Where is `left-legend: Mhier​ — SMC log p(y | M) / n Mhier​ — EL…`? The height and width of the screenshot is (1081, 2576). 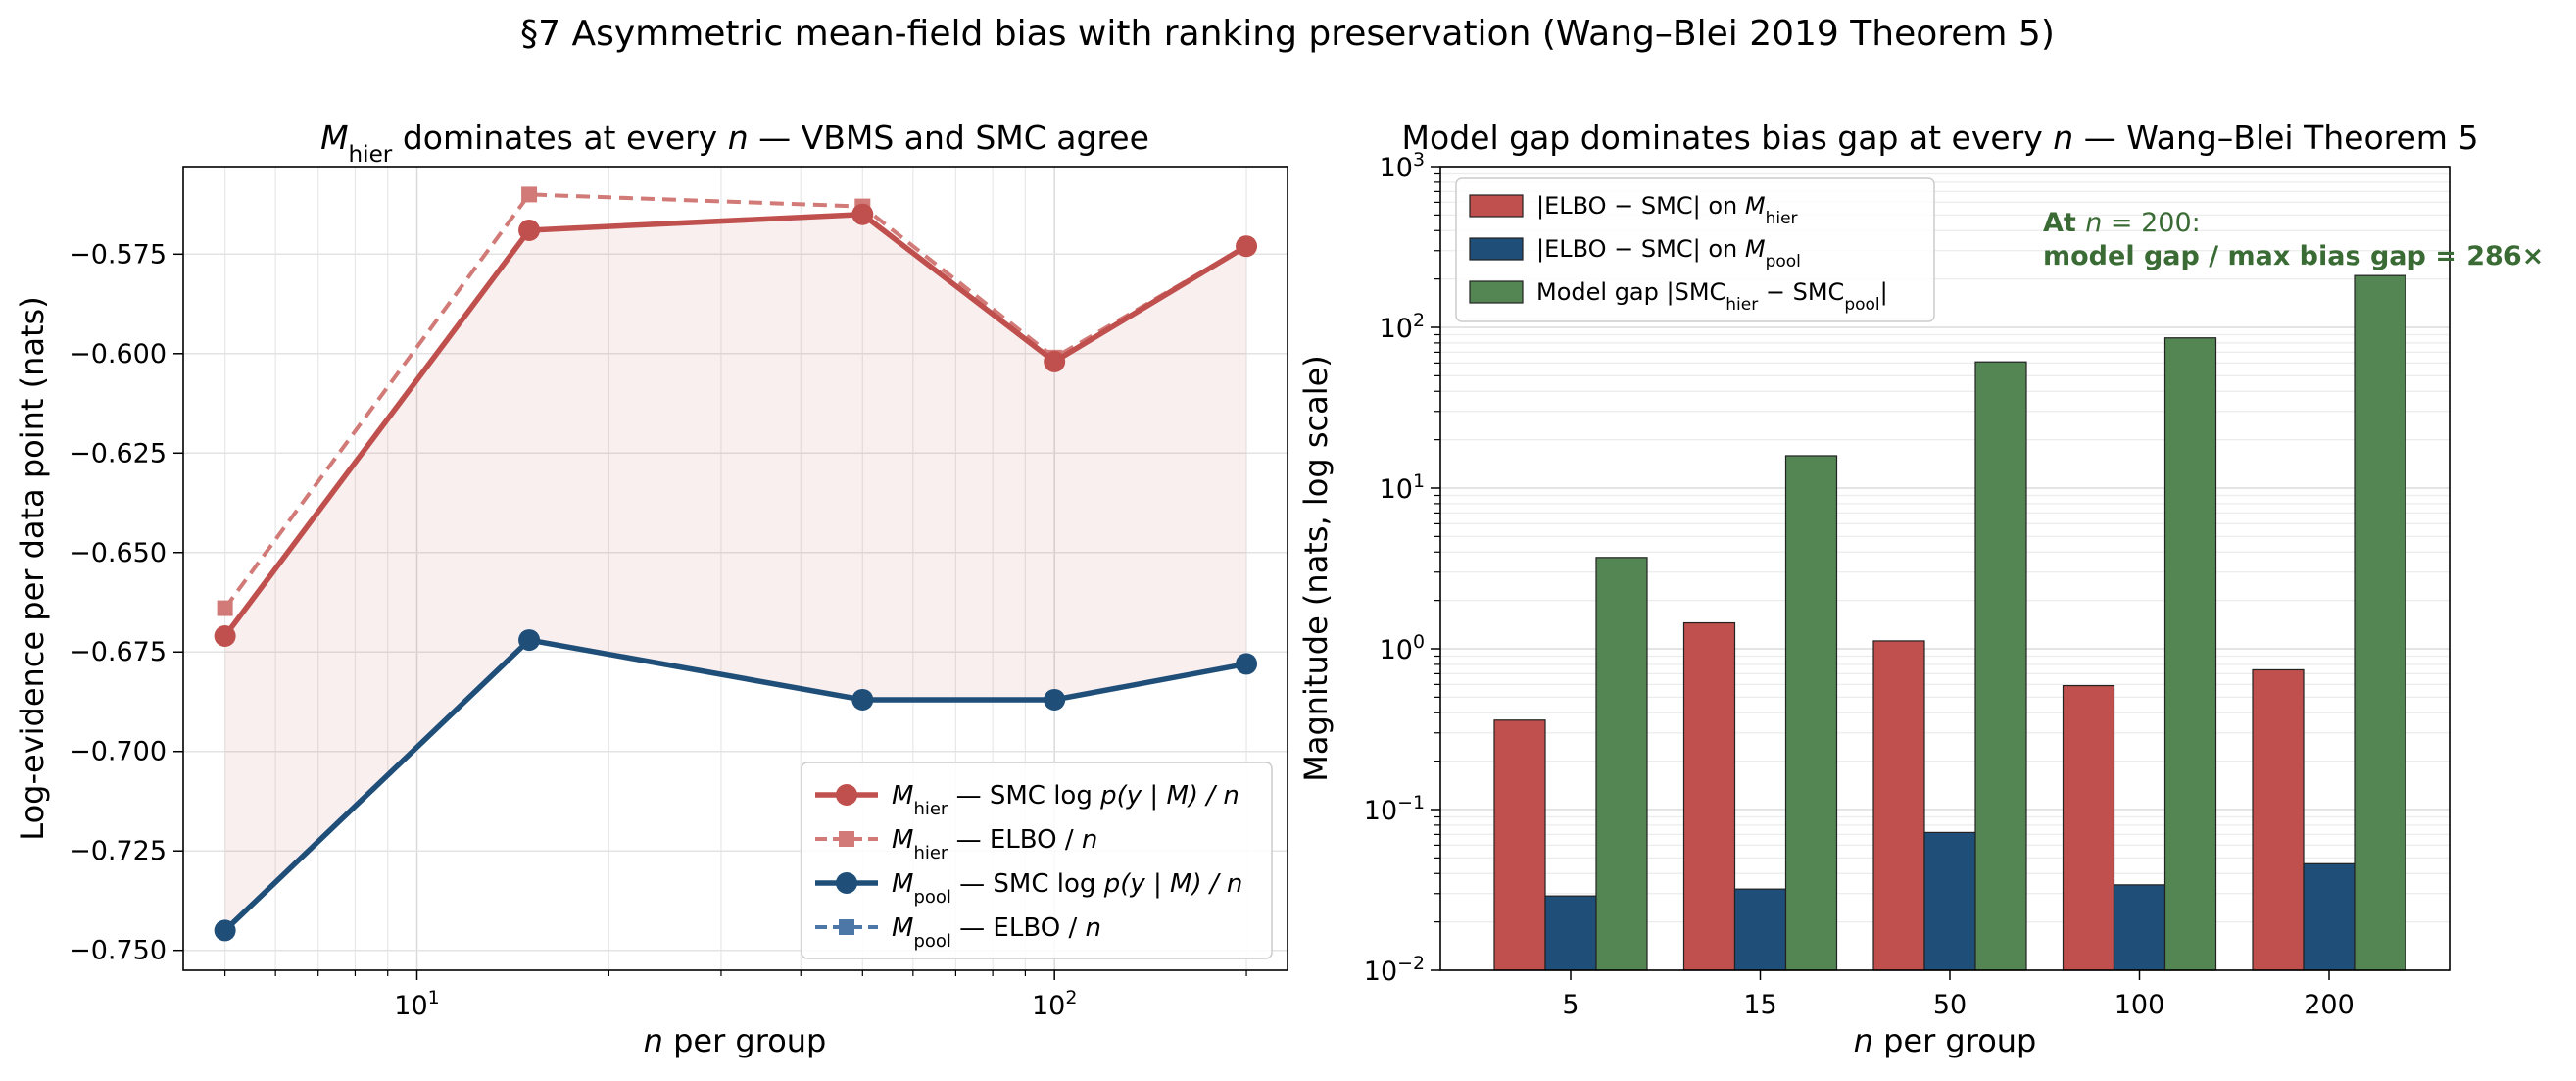
left-legend: Mhier​ — SMC log p(y | M) / n Mhier​ — EL… is located at coordinates (1037, 860).